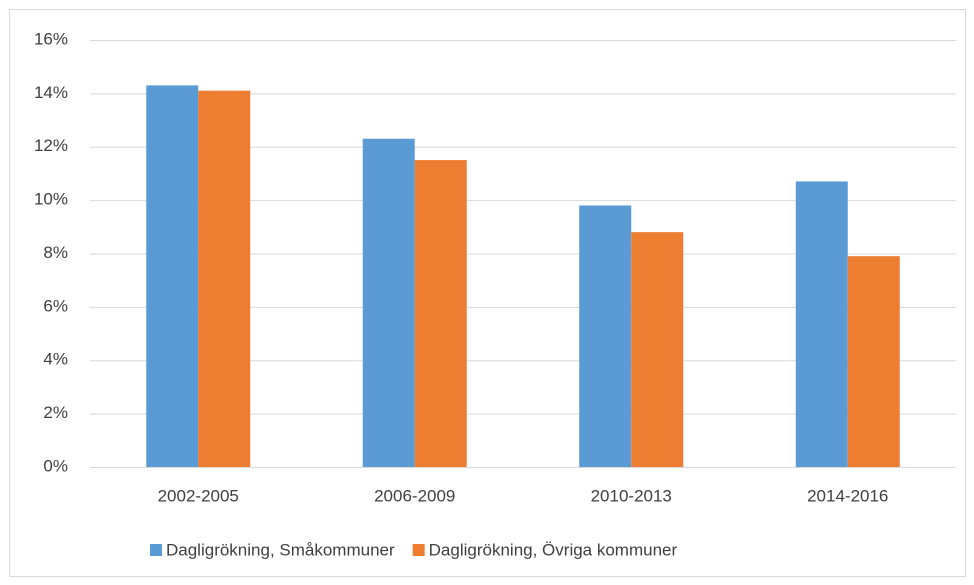 This screenshot has height=585, width=974. I want to click on y-tick-label: 10%, so click(51, 199).